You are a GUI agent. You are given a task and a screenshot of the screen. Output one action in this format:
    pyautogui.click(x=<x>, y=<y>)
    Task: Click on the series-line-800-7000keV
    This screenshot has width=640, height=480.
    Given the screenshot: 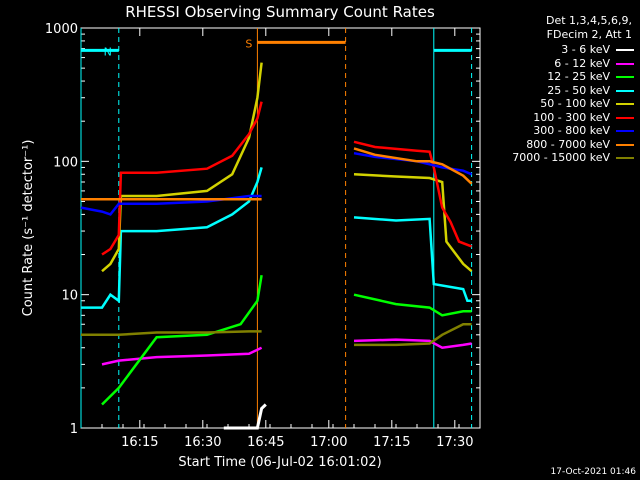 What is the action you would take?
    pyautogui.click(x=413, y=166)
    